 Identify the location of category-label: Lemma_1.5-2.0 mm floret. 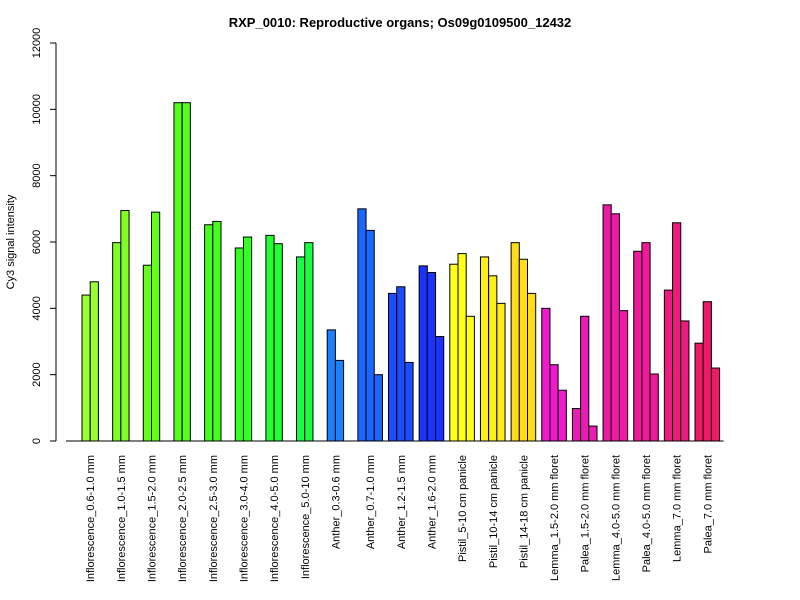
(555, 518).